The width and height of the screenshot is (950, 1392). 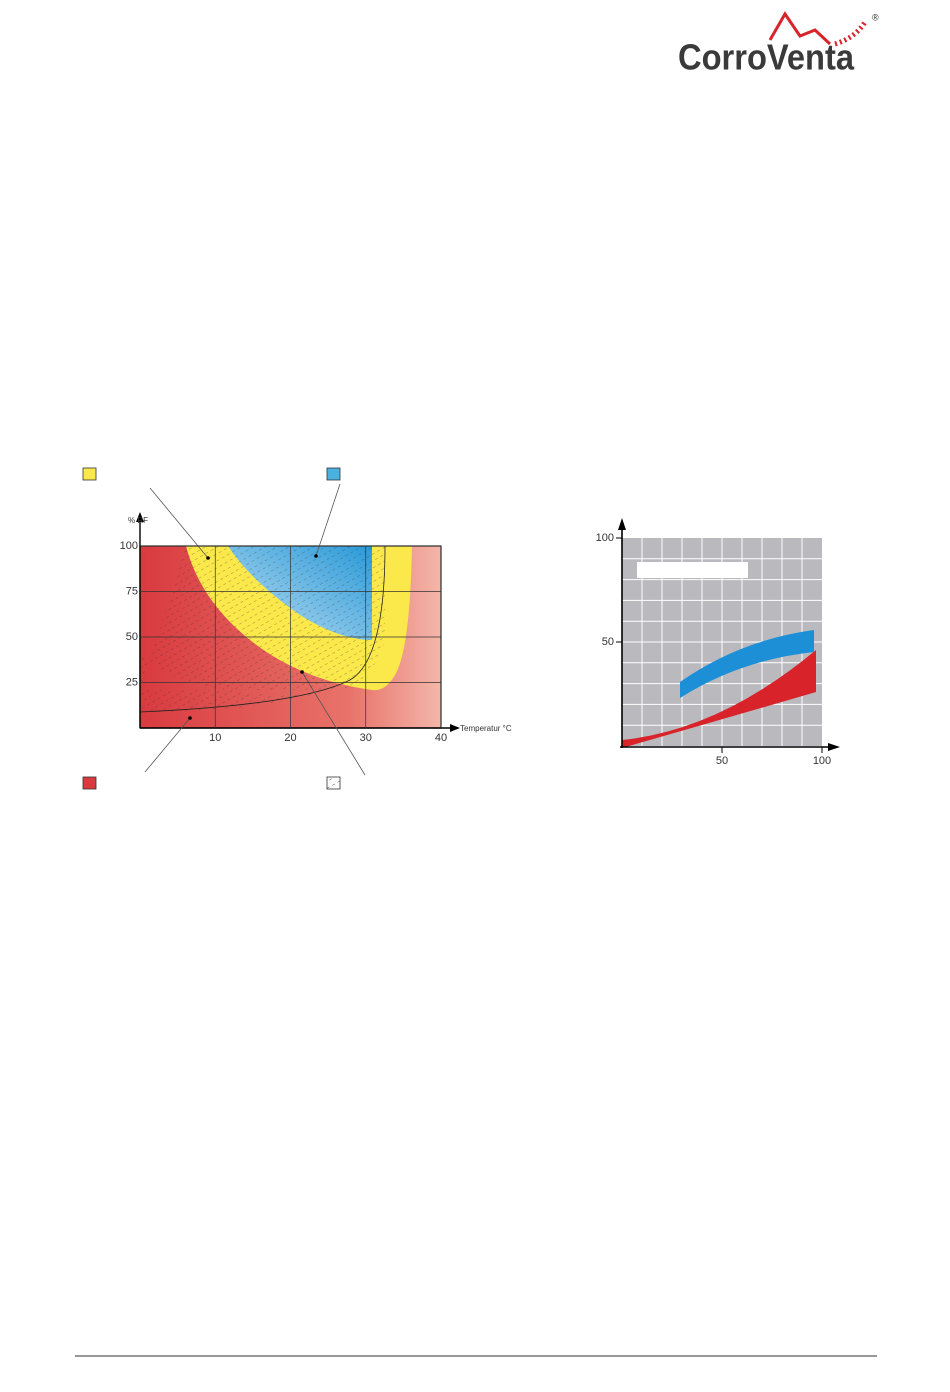 I want to click on boundary-curve, so click(x=262, y=629).